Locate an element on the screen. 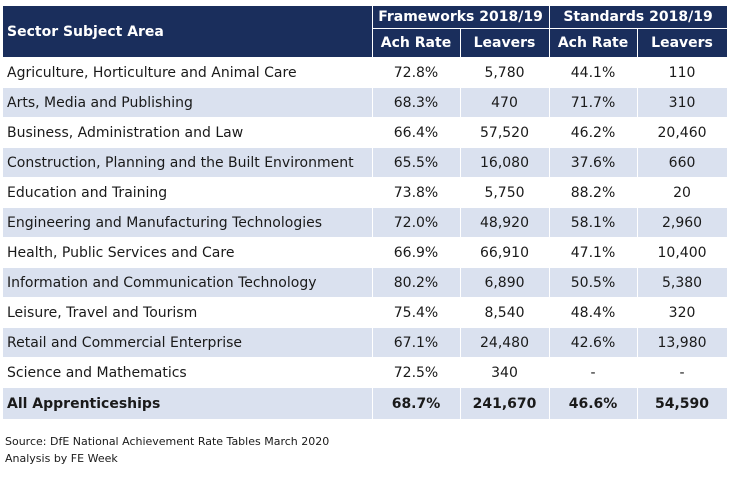 The height and width of the screenshot is (479, 731). frameworks-leavers-cell: 16,080 is located at coordinates (505, 162).